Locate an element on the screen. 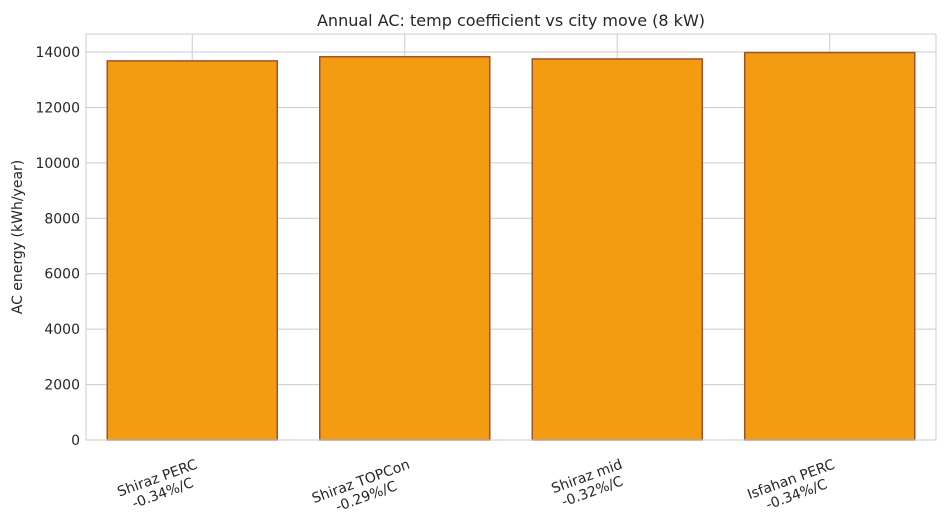  y-tick-label: 10000 is located at coordinates (57, 164).